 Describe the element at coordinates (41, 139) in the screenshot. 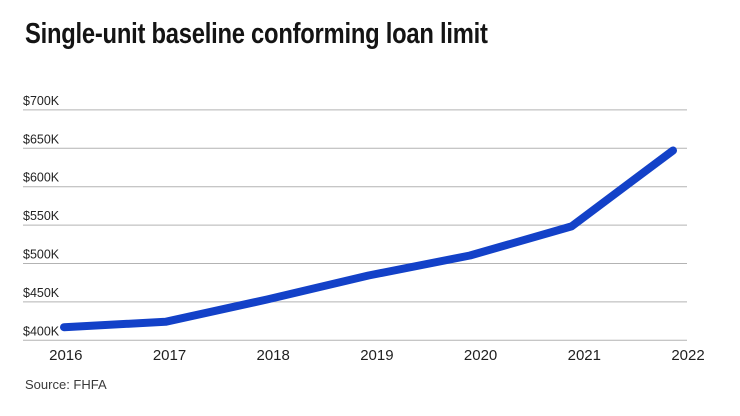

I see `y-axis-tick-label: $650K` at that location.